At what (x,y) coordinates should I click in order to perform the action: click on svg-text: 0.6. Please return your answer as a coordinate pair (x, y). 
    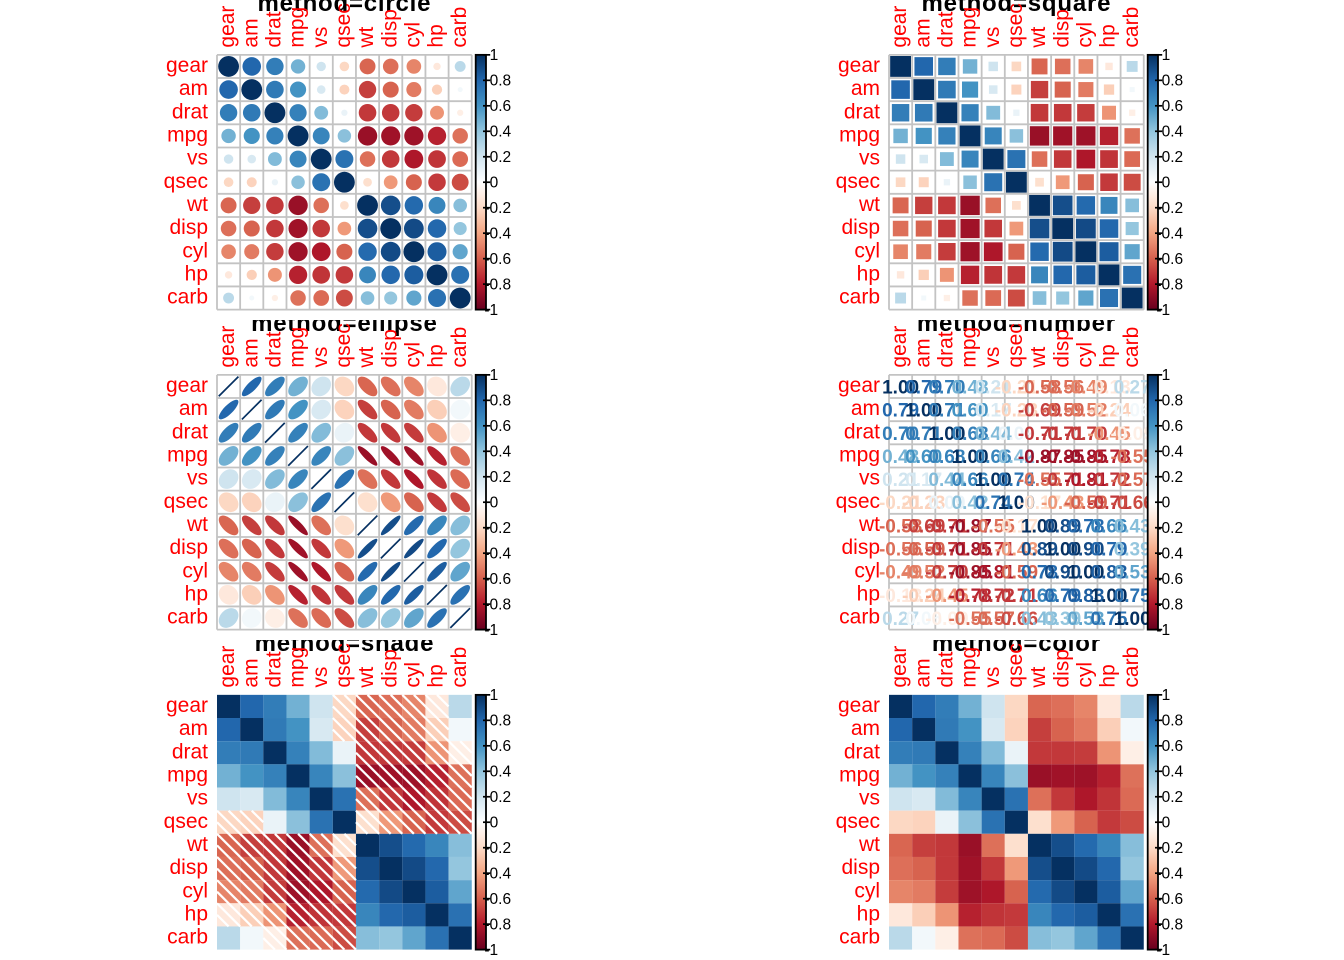
    Looking at the image, I should click on (1173, 746).